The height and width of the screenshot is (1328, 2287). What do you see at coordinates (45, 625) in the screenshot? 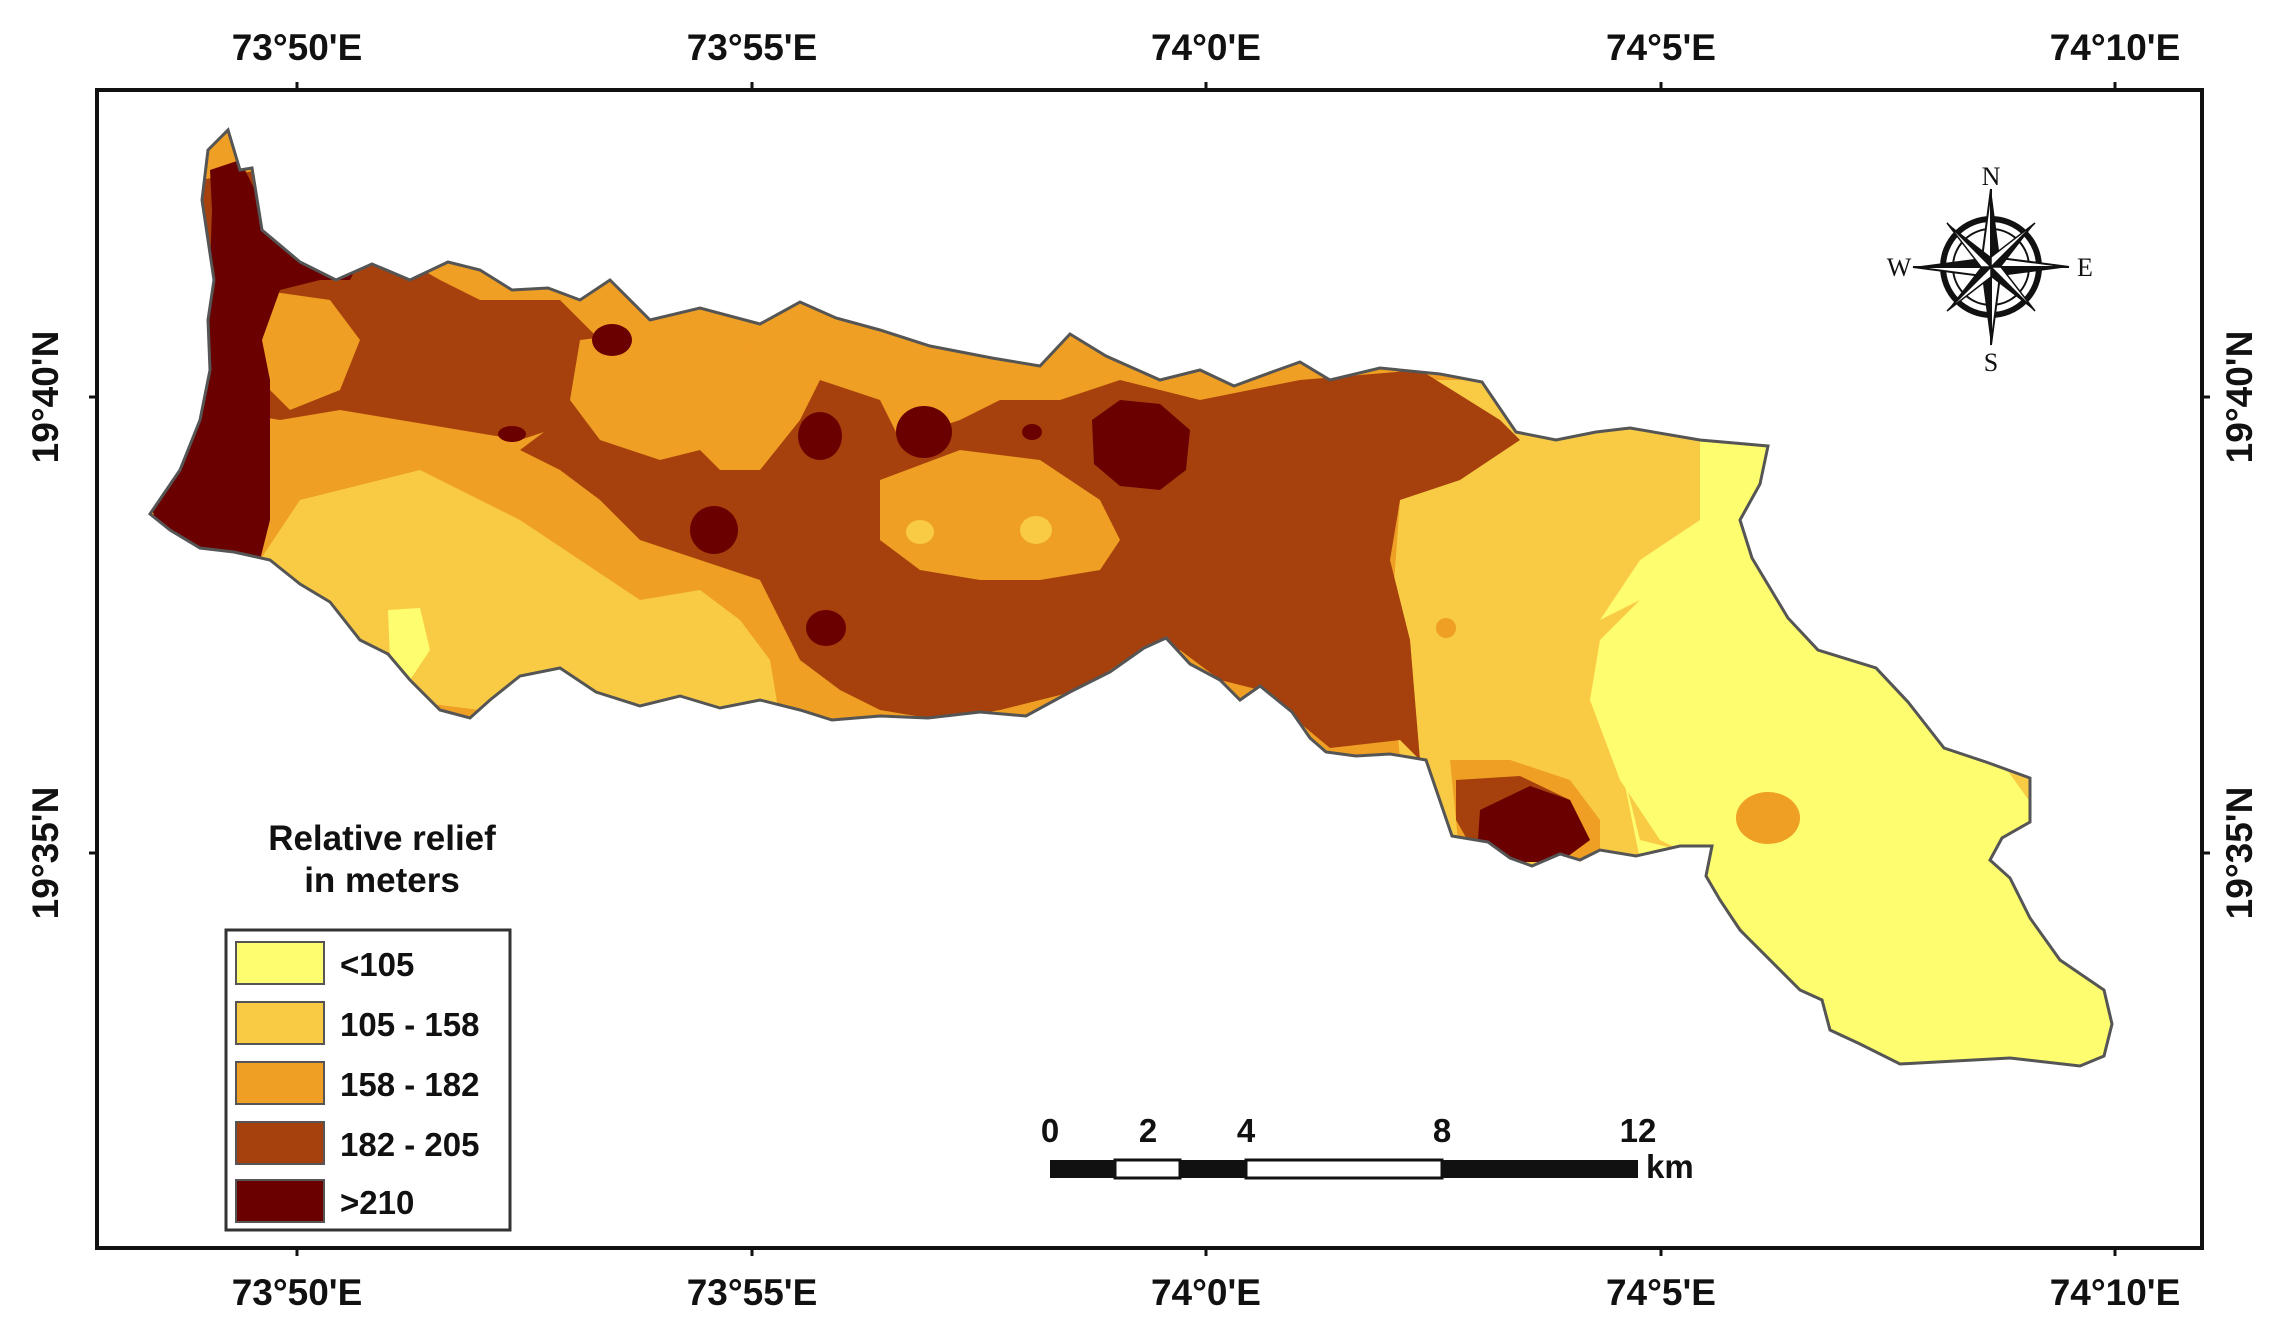
I see `left-latitude-labels: 19°40'N 19°35'N` at bounding box center [45, 625].